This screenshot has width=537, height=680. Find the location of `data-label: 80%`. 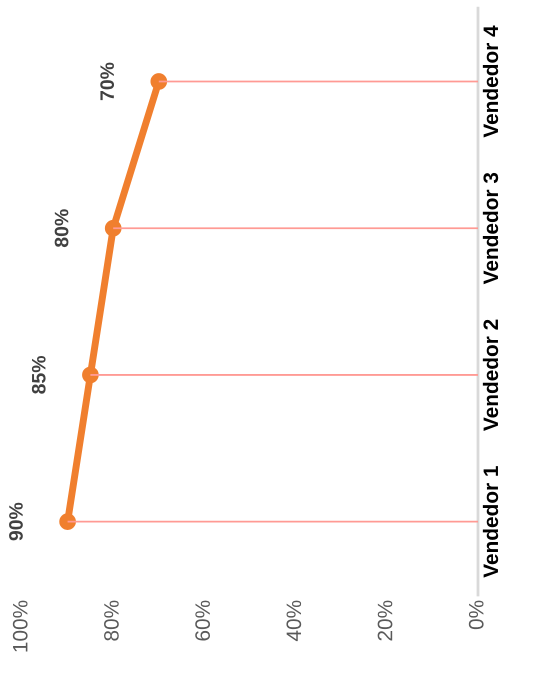

data-label: 80% is located at coordinates (61, 228).